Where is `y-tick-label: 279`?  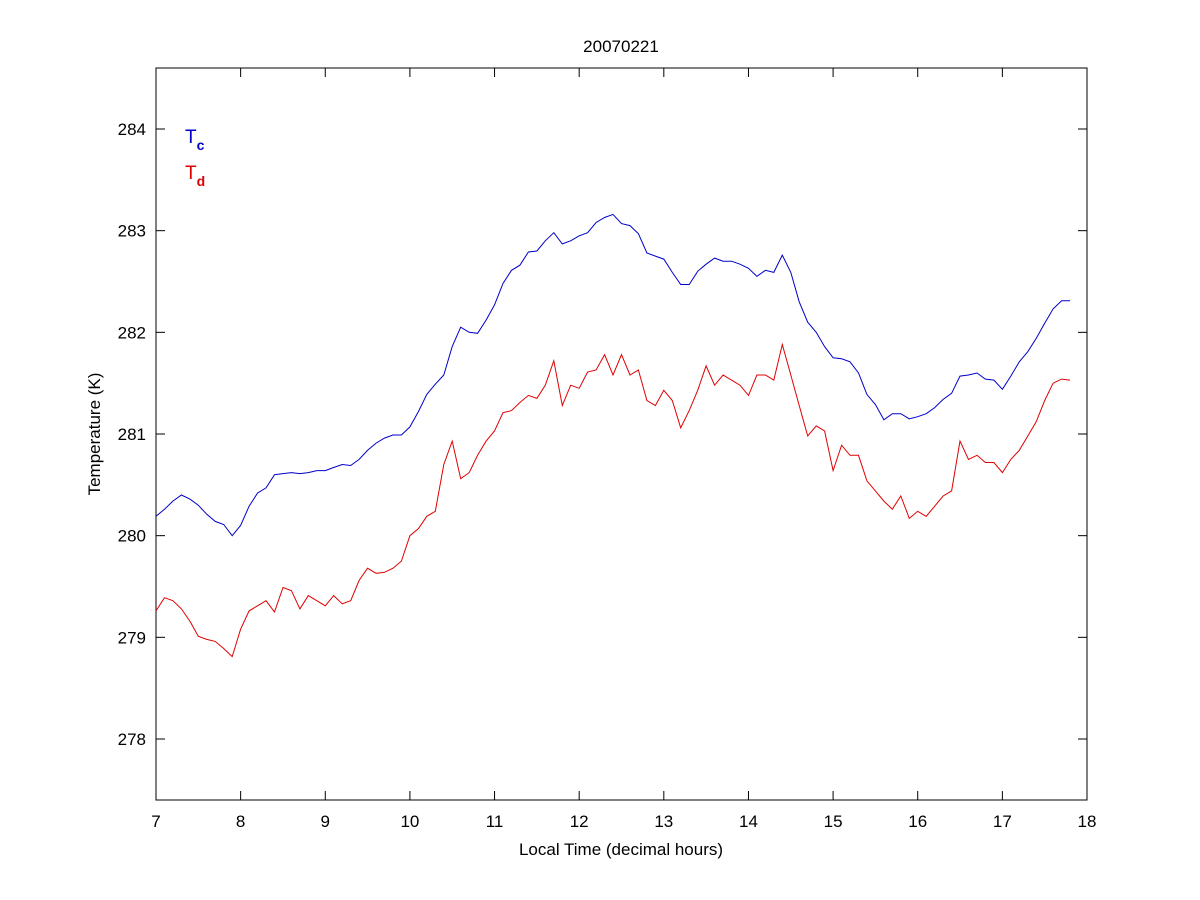 y-tick-label: 279 is located at coordinates (132, 637).